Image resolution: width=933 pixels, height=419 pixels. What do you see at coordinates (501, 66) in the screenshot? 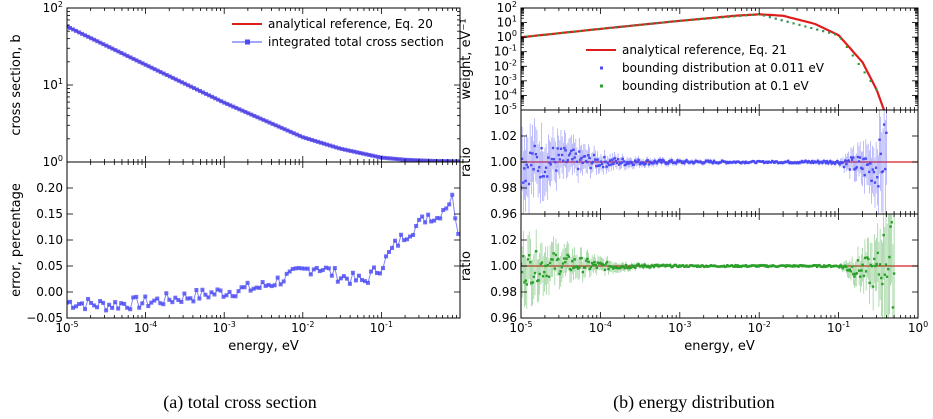
I see `y-tick-label-base: 10` at bounding box center [501, 66].